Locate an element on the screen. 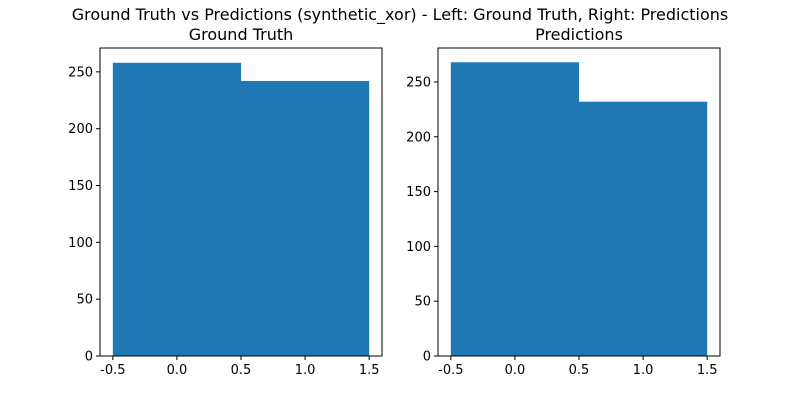  predictions-ytick-label: 50 is located at coordinates (422, 302).